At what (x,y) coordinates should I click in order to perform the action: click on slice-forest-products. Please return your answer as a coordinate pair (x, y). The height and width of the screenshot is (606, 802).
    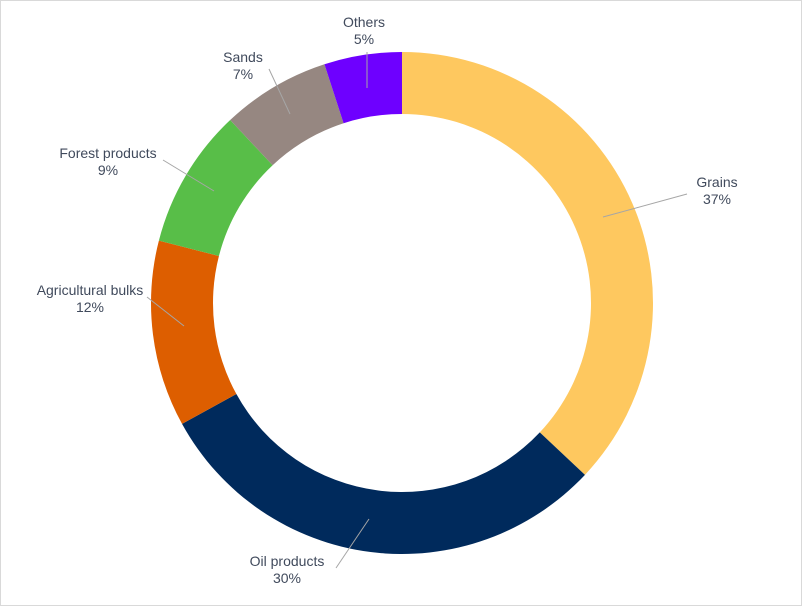
    Looking at the image, I should click on (215, 188).